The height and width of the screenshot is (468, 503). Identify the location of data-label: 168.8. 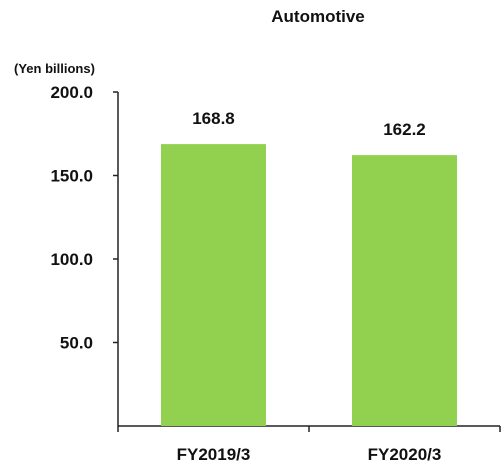
(213, 118).